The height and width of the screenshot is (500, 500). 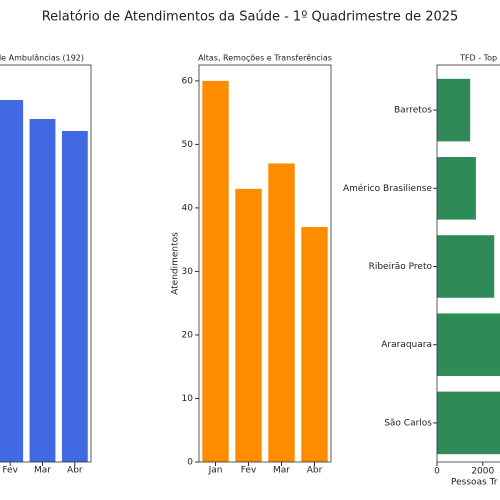 I want to click on y-tick-label: 60, so click(x=188, y=81).